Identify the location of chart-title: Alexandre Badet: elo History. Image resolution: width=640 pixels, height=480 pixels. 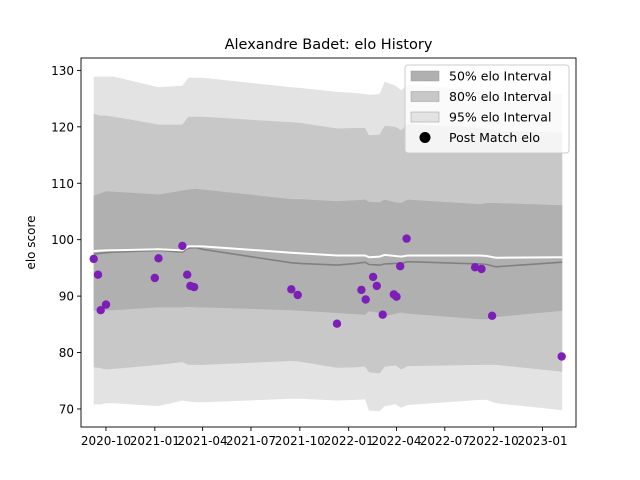
(329, 45).